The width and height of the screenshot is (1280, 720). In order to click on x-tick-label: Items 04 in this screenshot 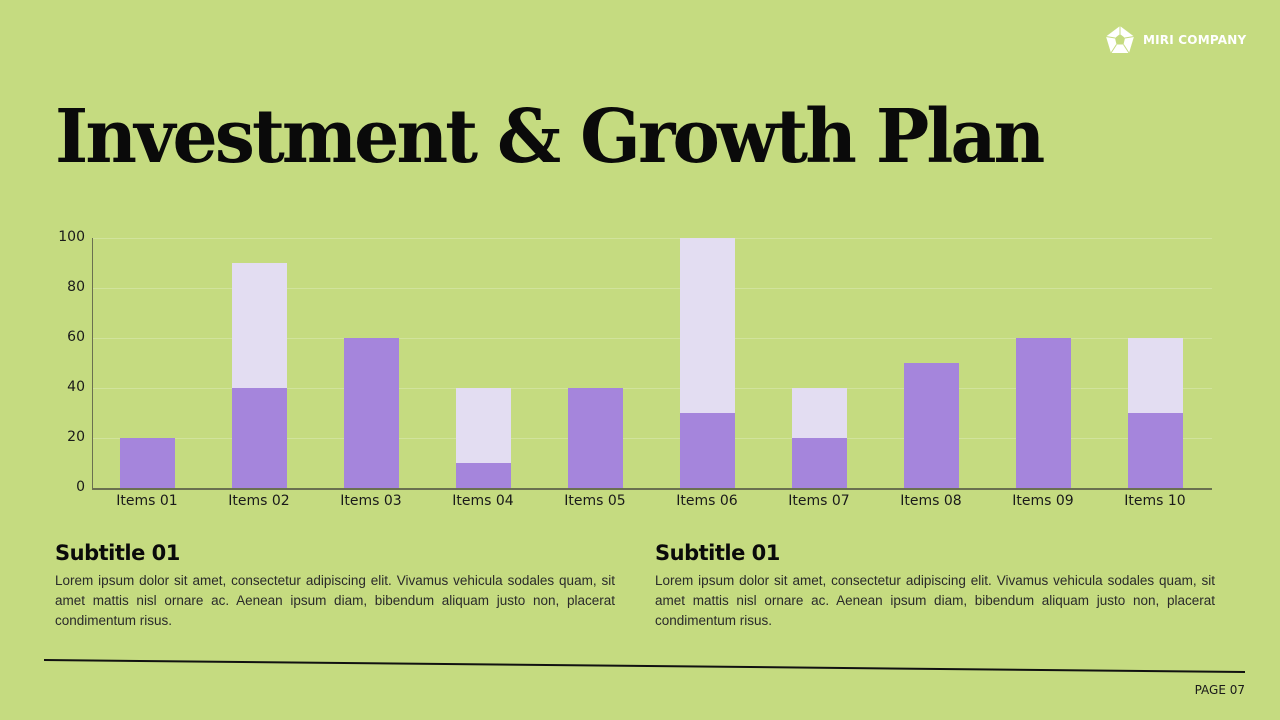, I will do `click(483, 501)`.